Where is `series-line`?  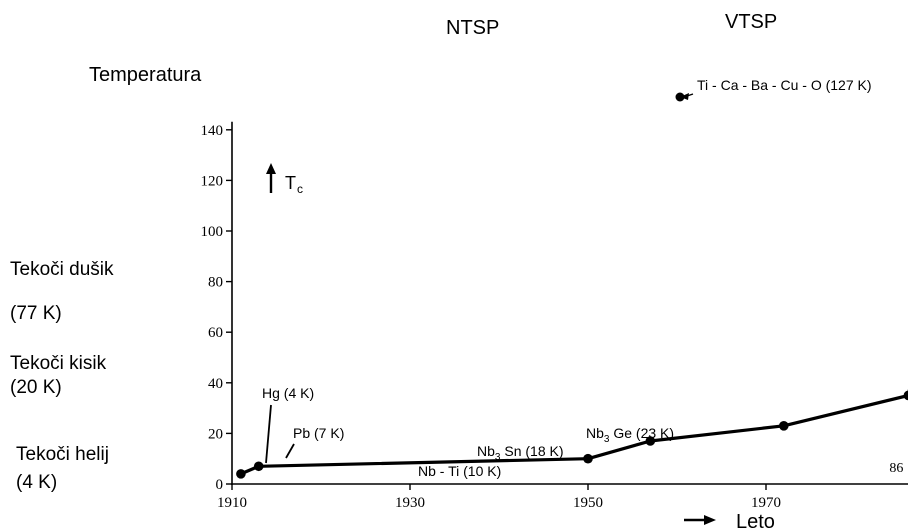
series-line is located at coordinates (574, 432).